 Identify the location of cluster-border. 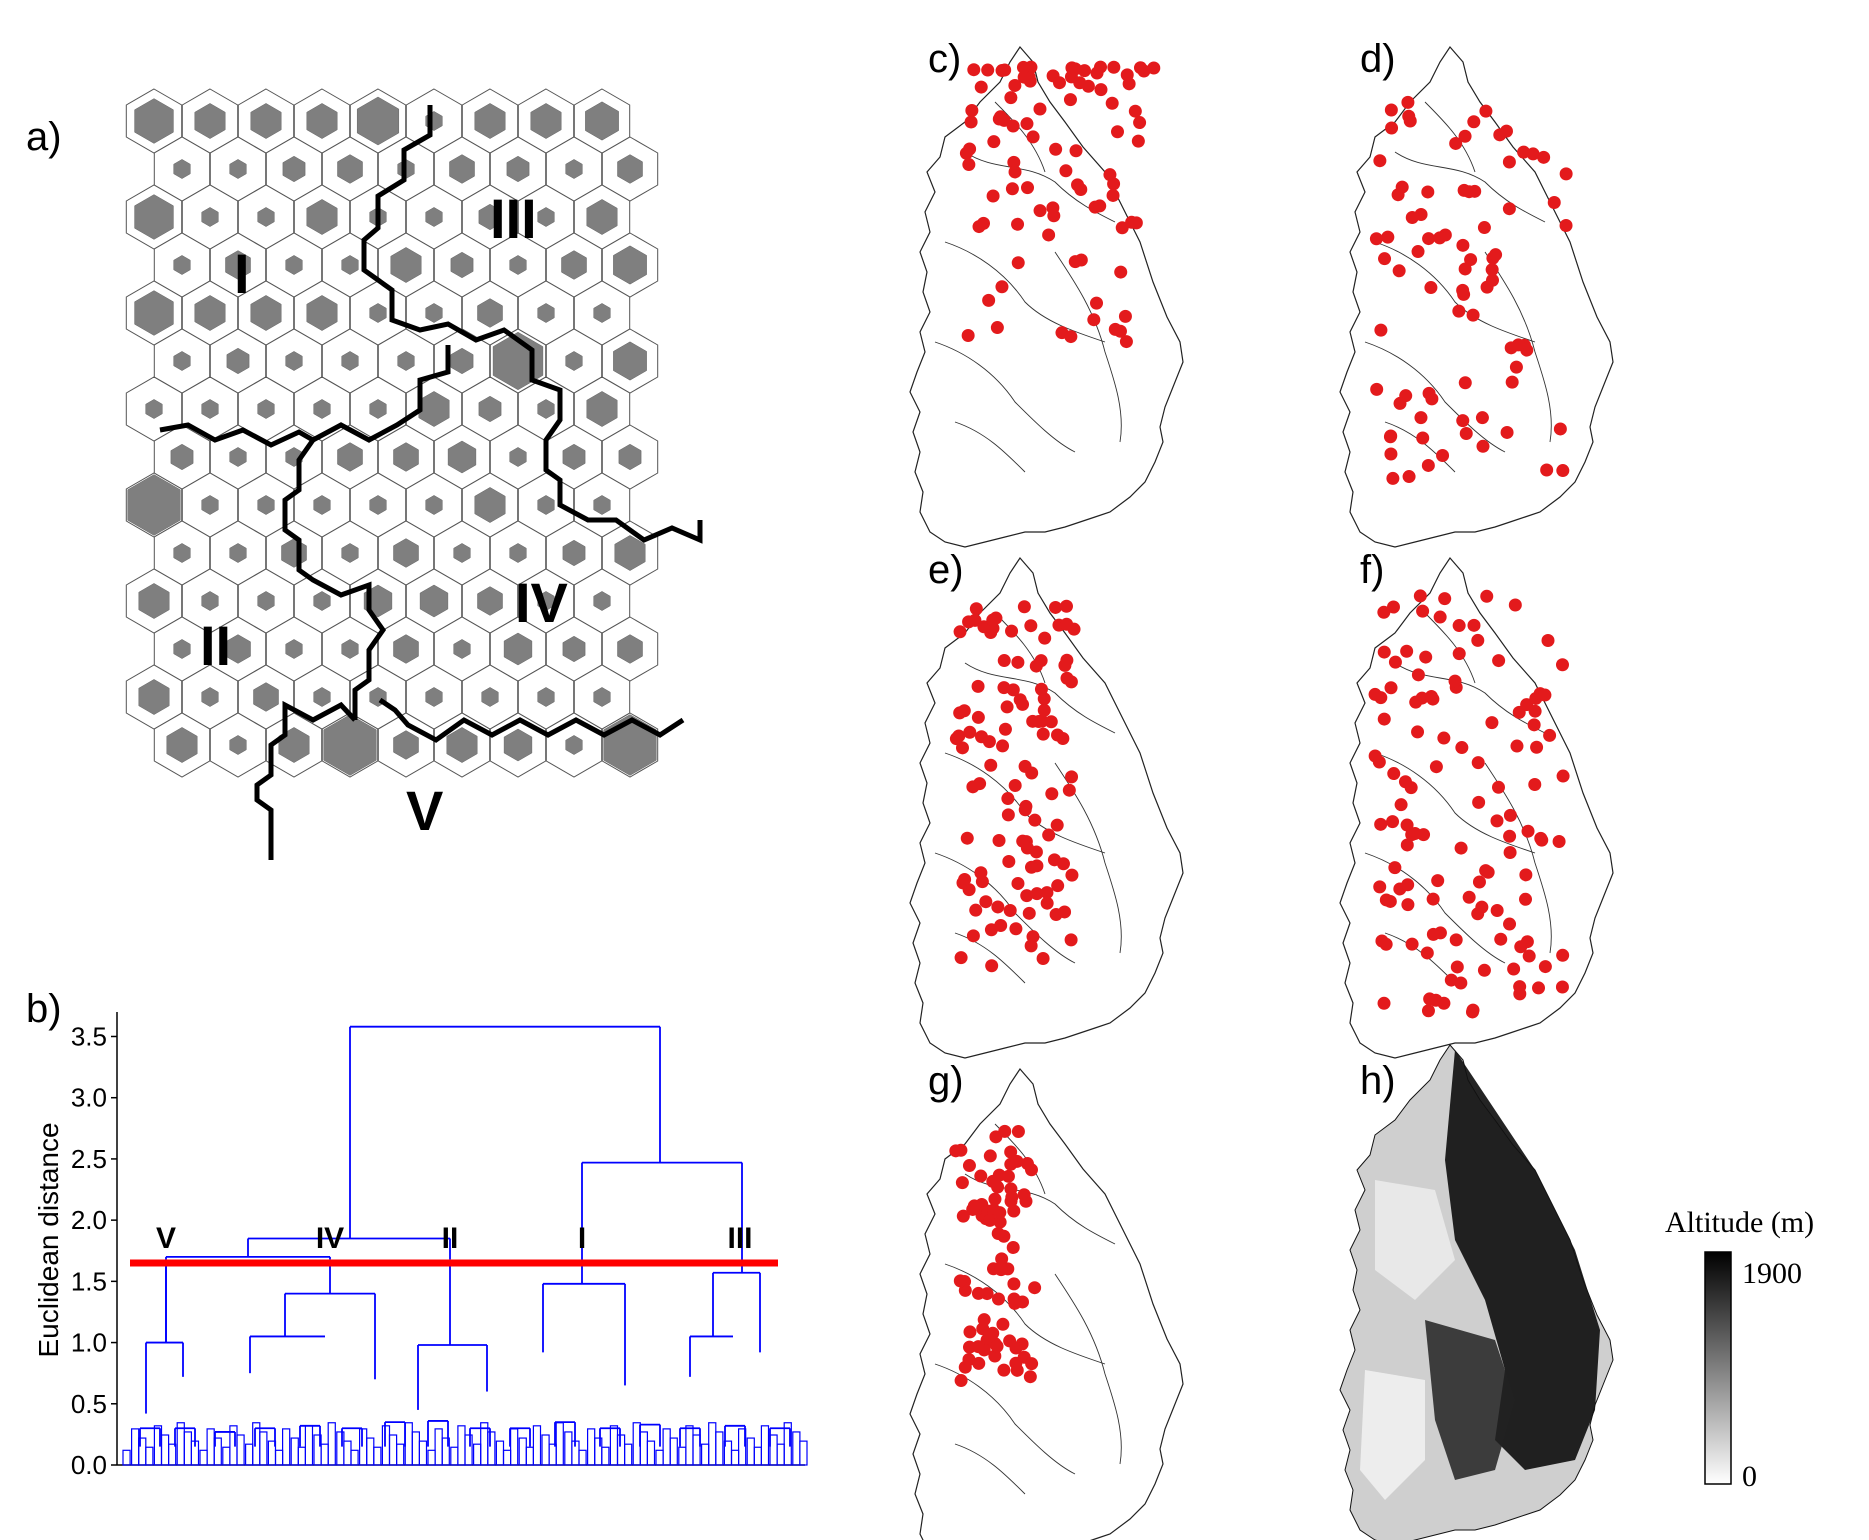
(305, 780).